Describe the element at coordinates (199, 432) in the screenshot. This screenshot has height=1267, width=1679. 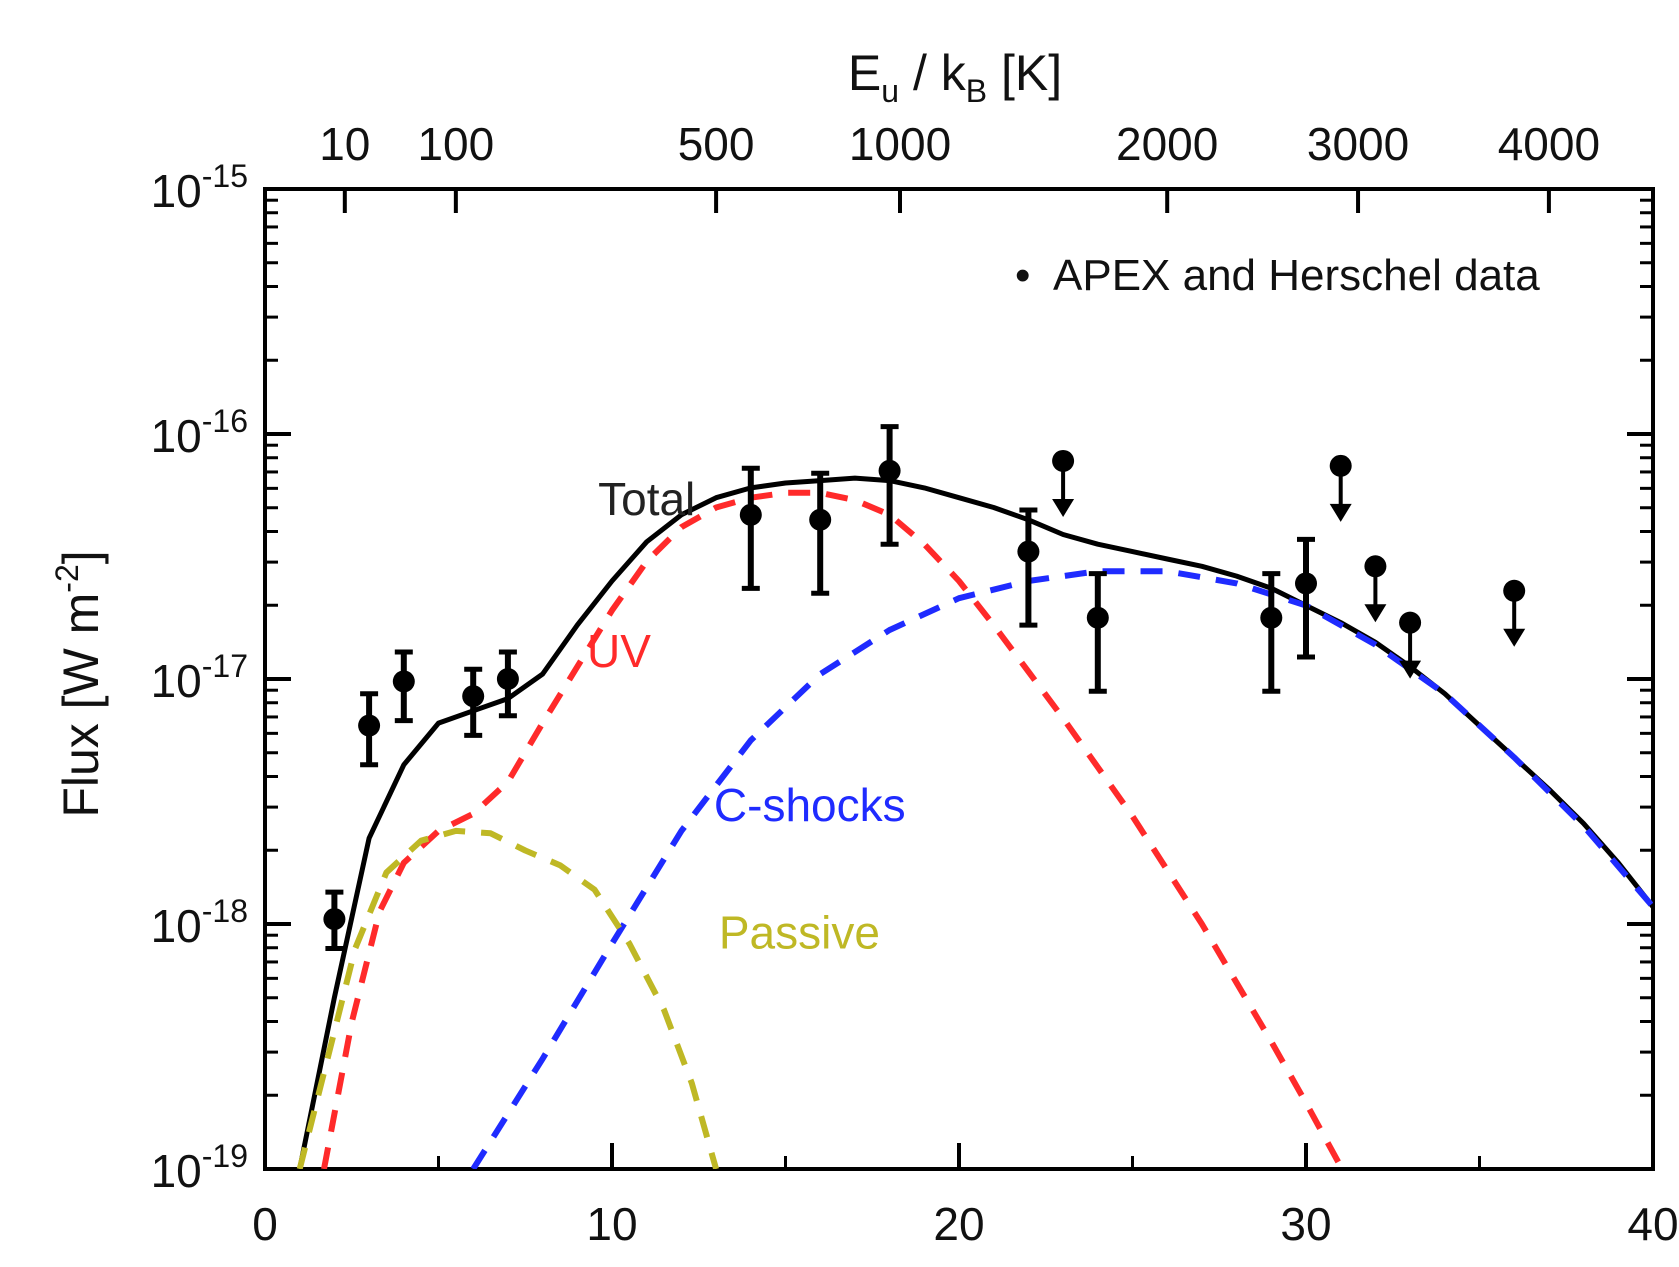
I see `y-tick-label: 10-16` at that location.